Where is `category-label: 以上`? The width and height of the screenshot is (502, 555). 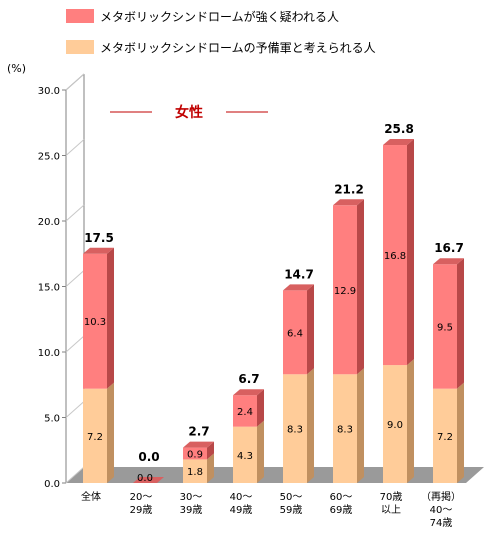
category-label: 以上 is located at coordinates (391, 510).